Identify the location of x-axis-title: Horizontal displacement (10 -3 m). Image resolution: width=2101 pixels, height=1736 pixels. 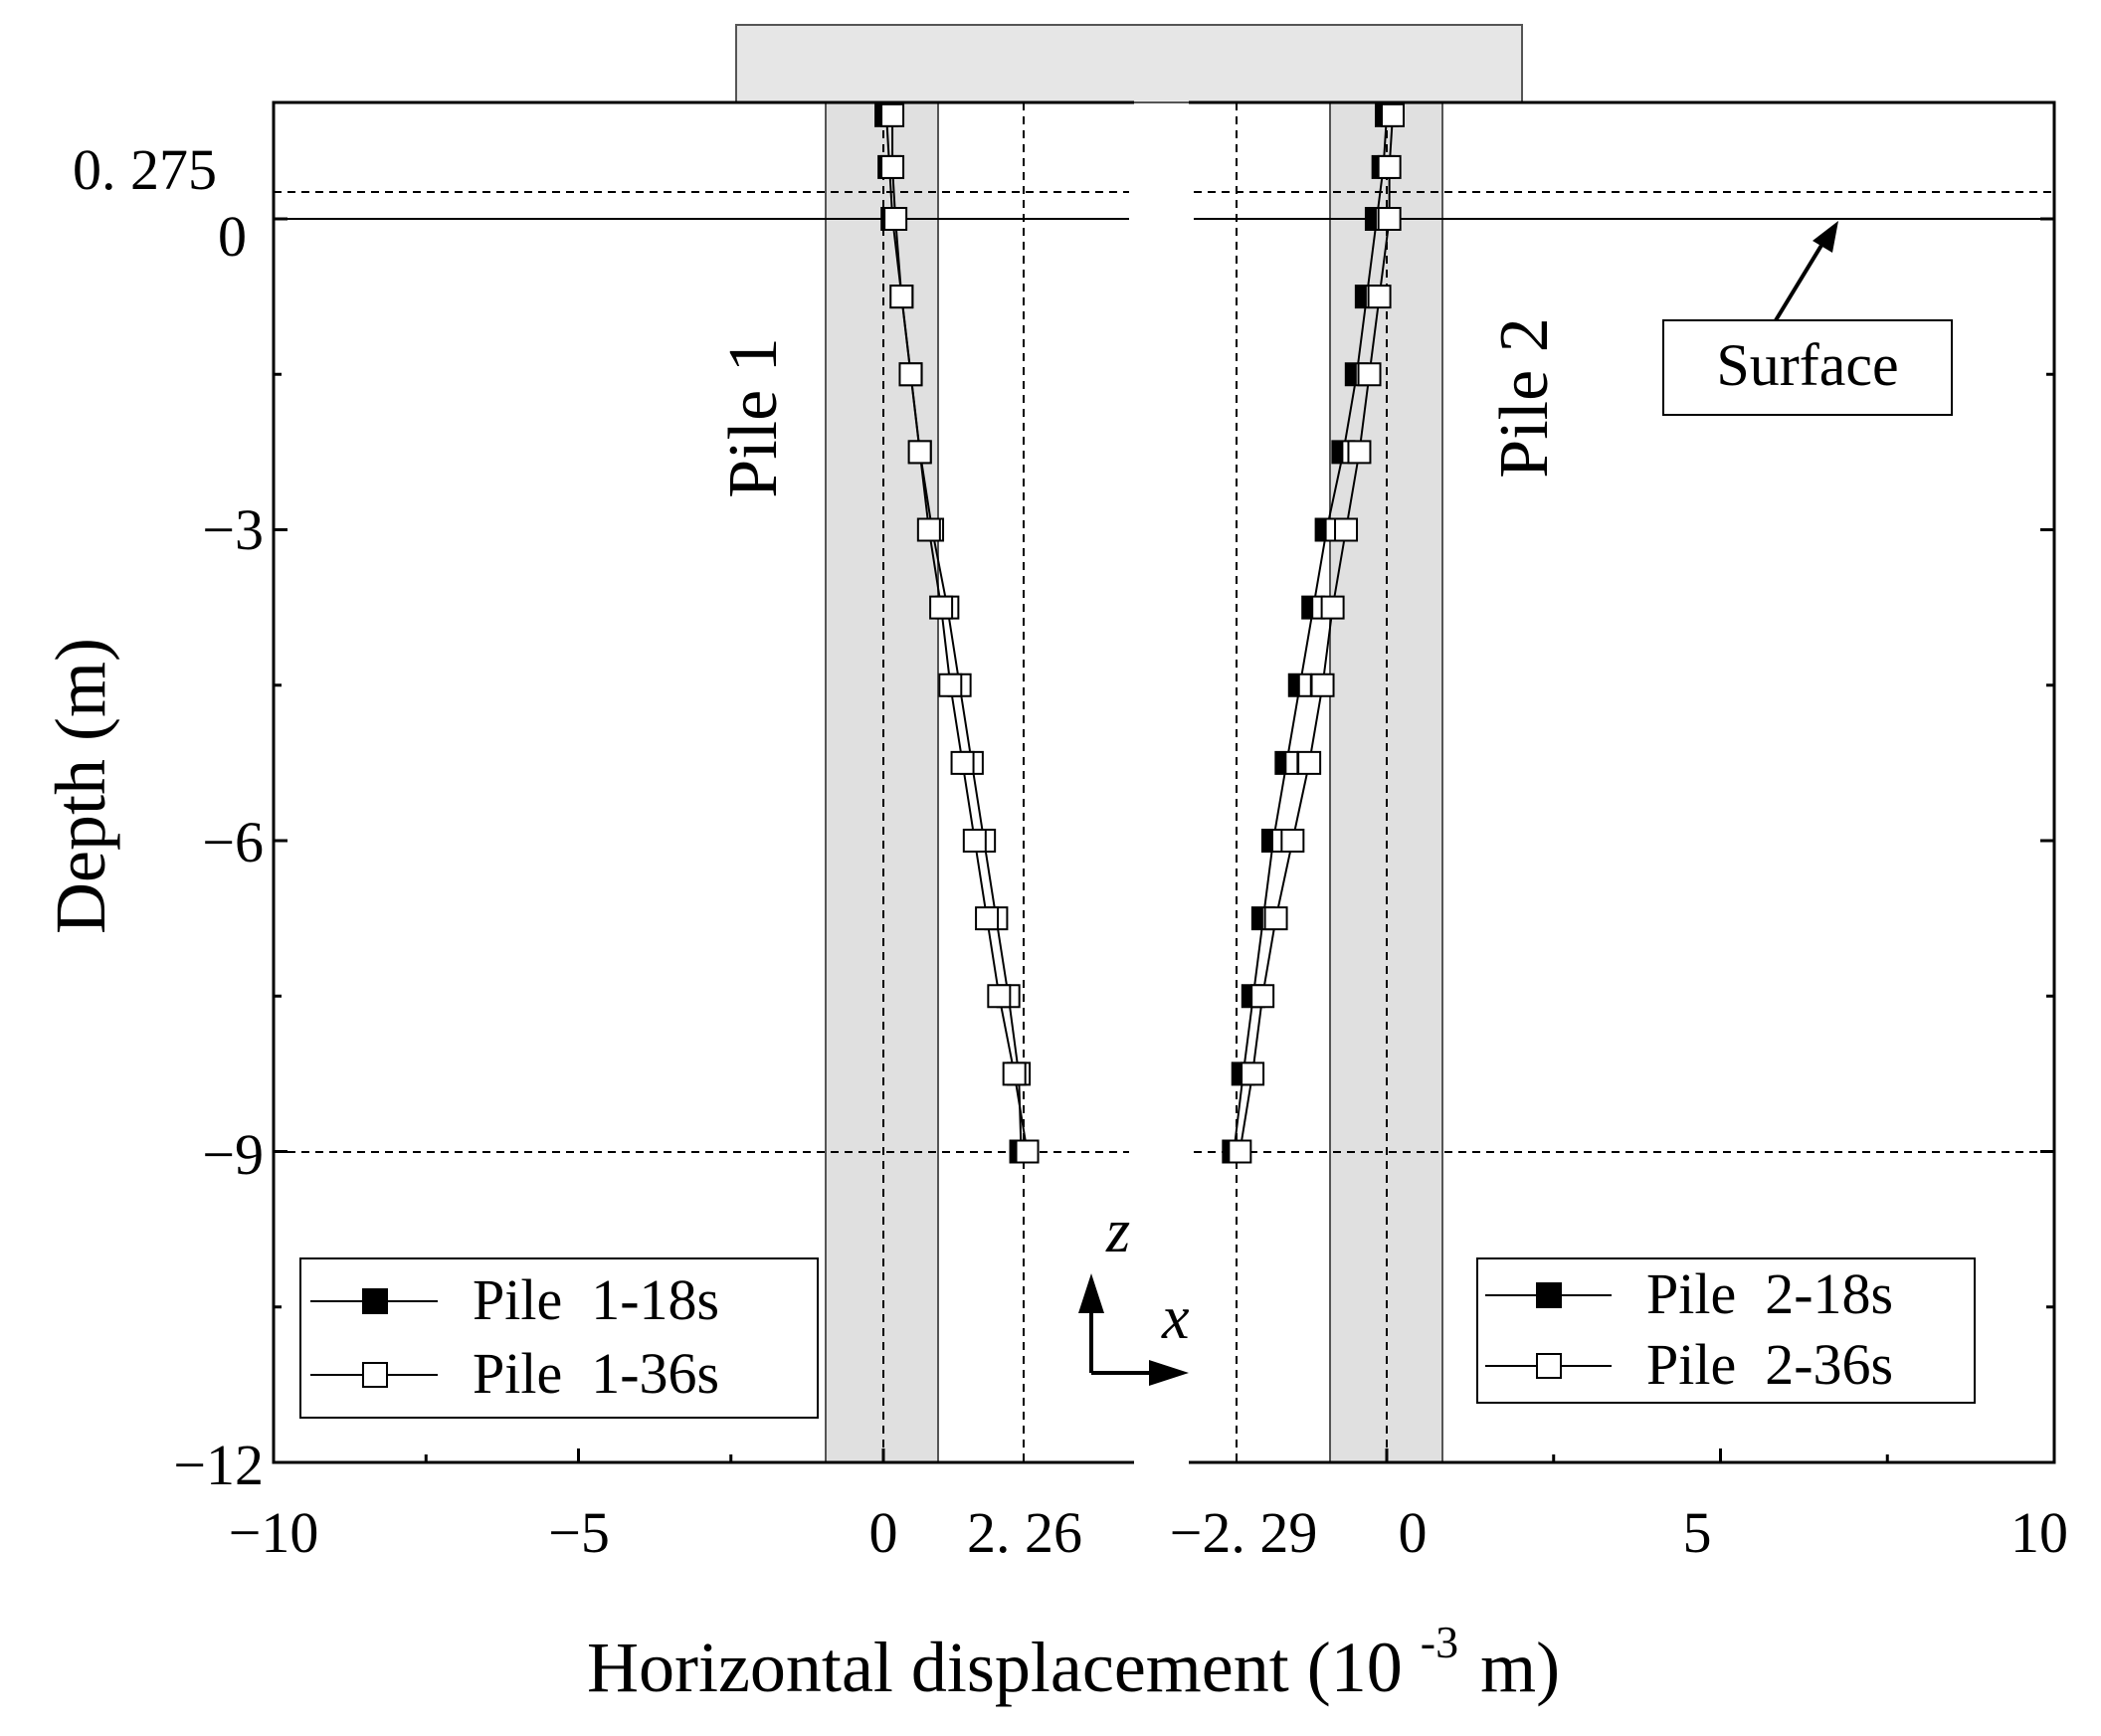
(1073, 1651).